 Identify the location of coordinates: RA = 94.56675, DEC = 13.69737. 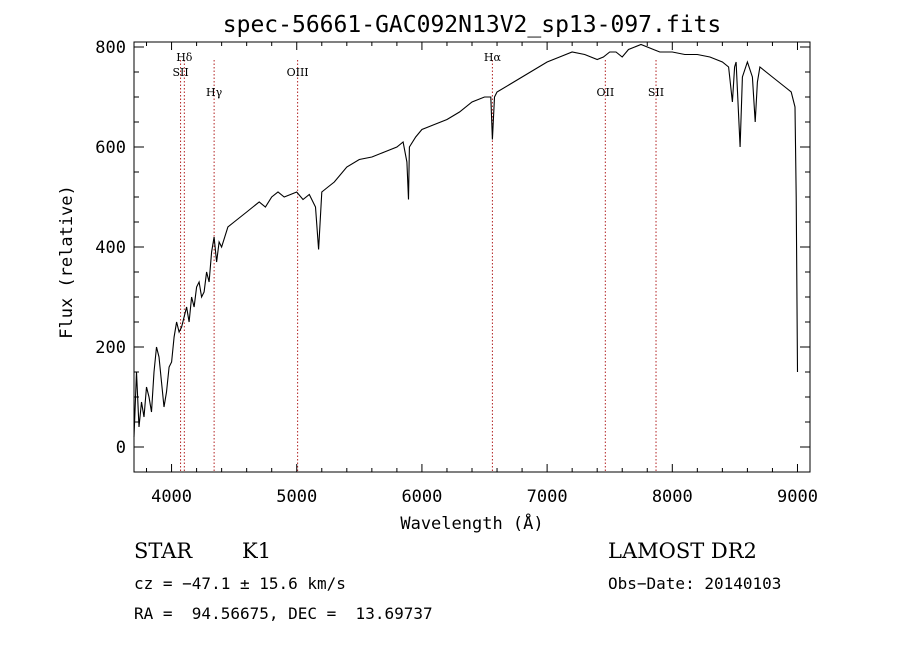
(283, 613).